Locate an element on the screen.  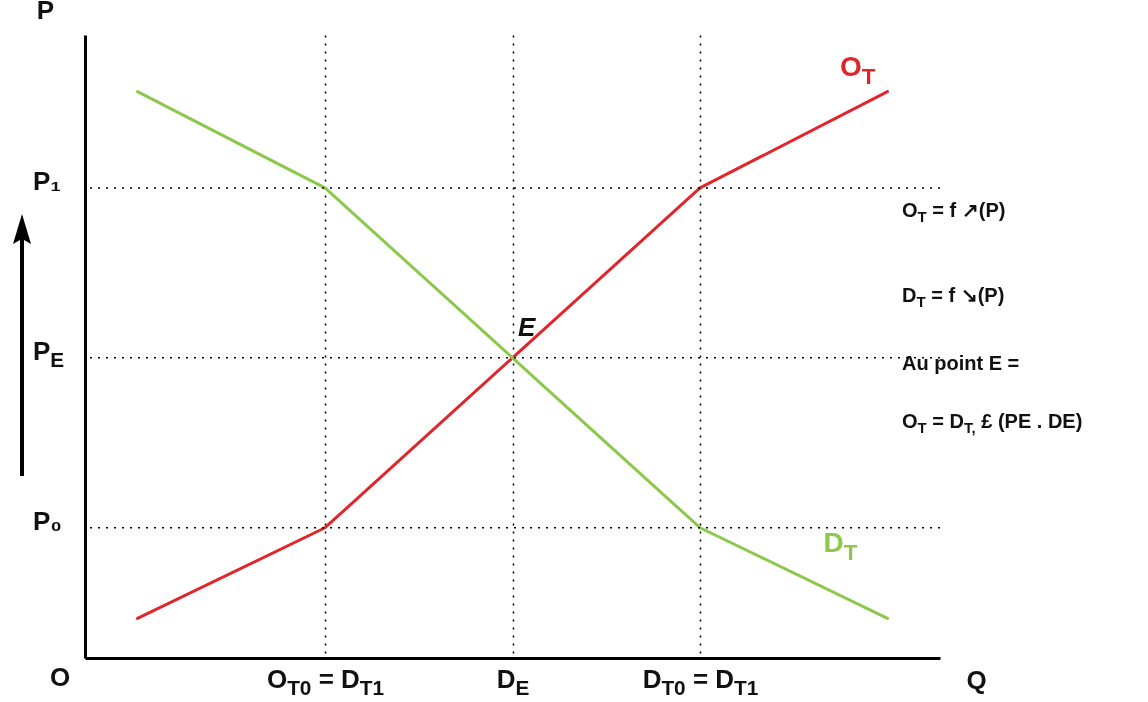
x-tick-label: O$_{T0}$ = D$_{T1}$ is located at coordinates (325, 681).